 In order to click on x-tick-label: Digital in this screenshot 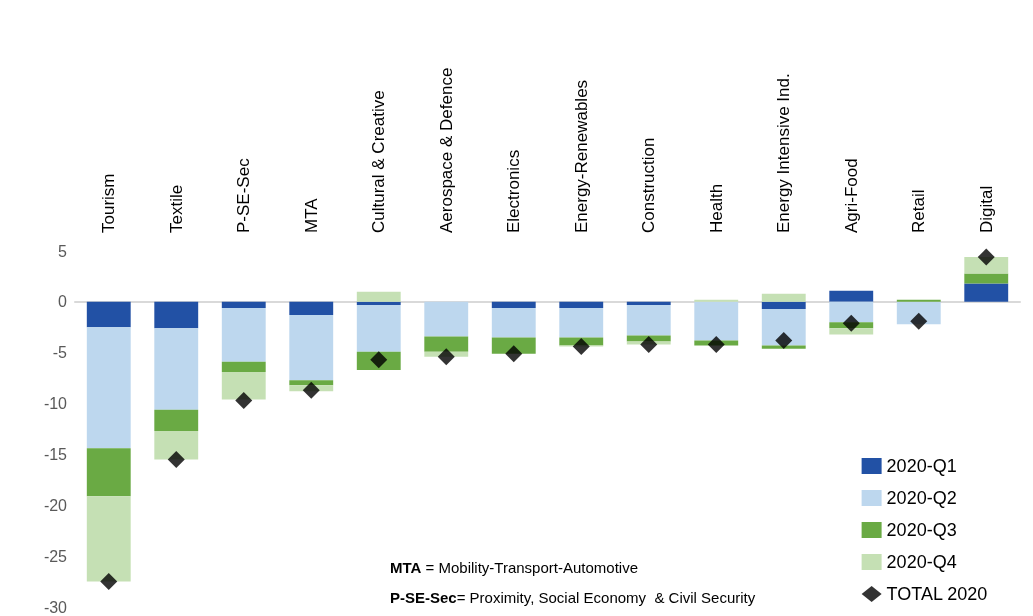, I will do `click(986, 209)`.